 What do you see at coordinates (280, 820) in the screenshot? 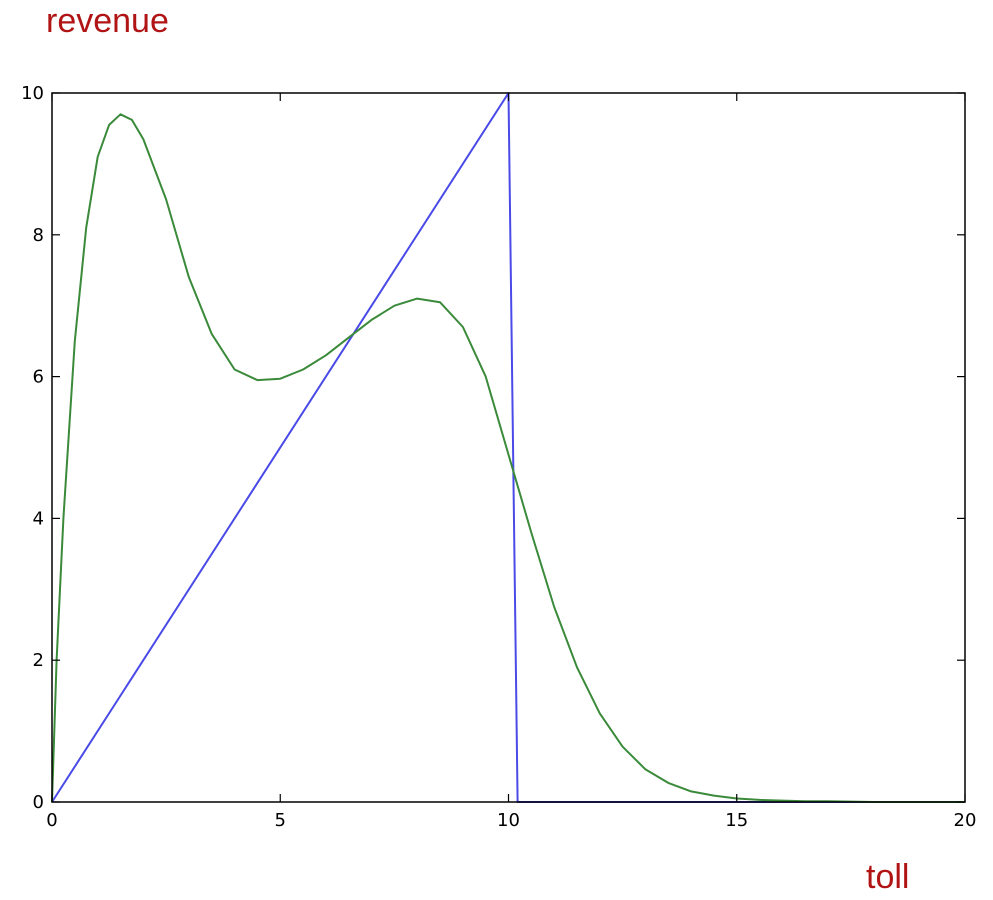
I see `x-tick-label-5: 5` at bounding box center [280, 820].